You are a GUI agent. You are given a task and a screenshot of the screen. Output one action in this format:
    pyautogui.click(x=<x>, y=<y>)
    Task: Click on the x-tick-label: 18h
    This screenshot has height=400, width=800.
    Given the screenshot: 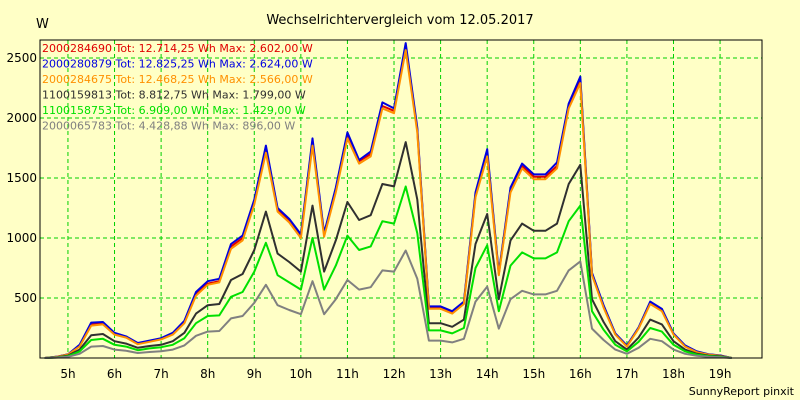 What is the action you would take?
    pyautogui.click(x=673, y=374)
    